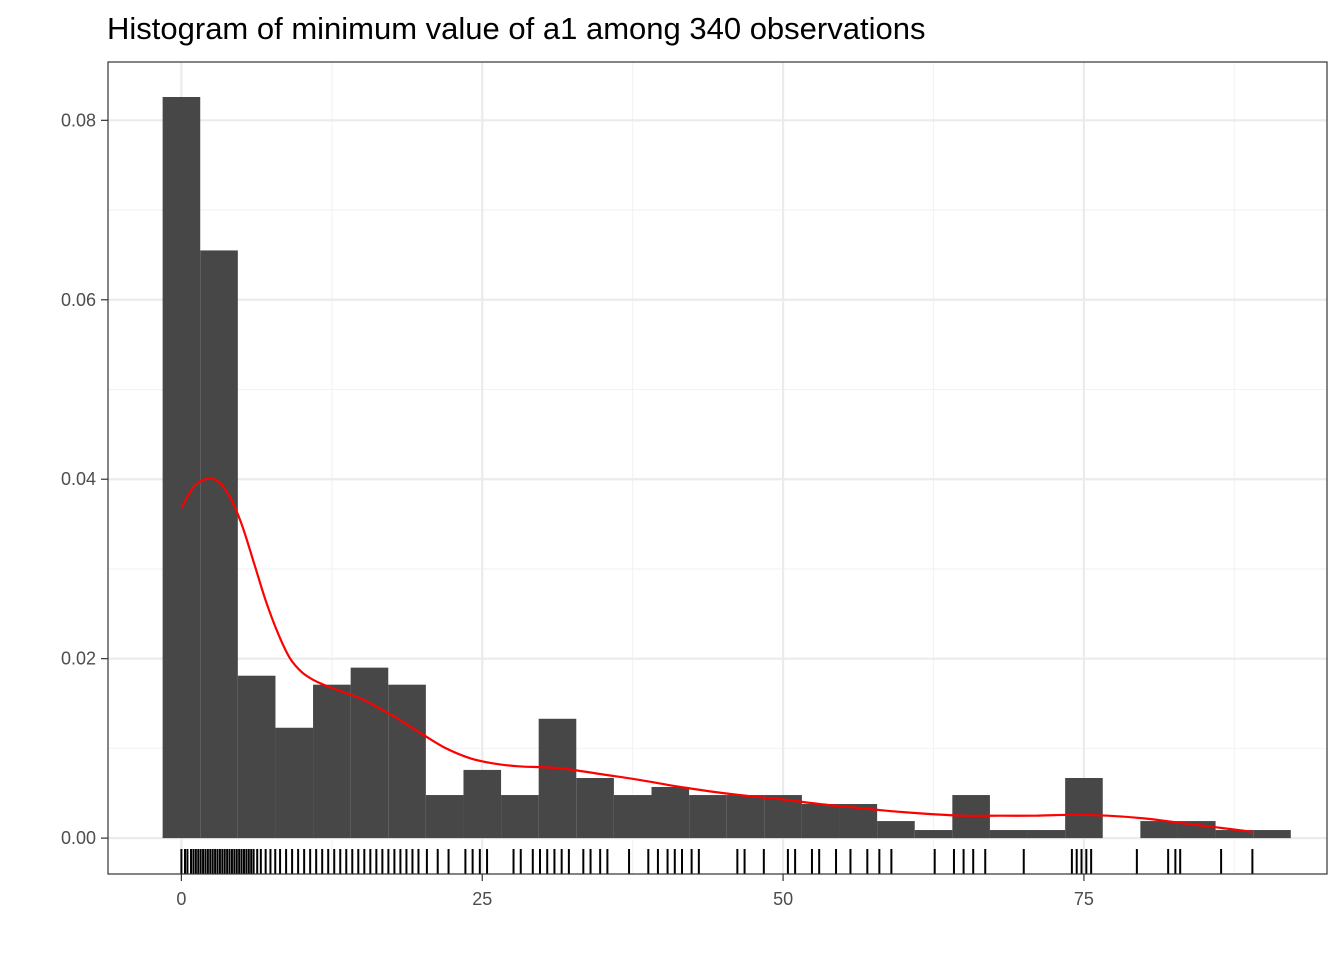 The width and height of the screenshot is (1344, 960). What do you see at coordinates (181, 899) in the screenshot?
I see `x-tick-label: 0` at bounding box center [181, 899].